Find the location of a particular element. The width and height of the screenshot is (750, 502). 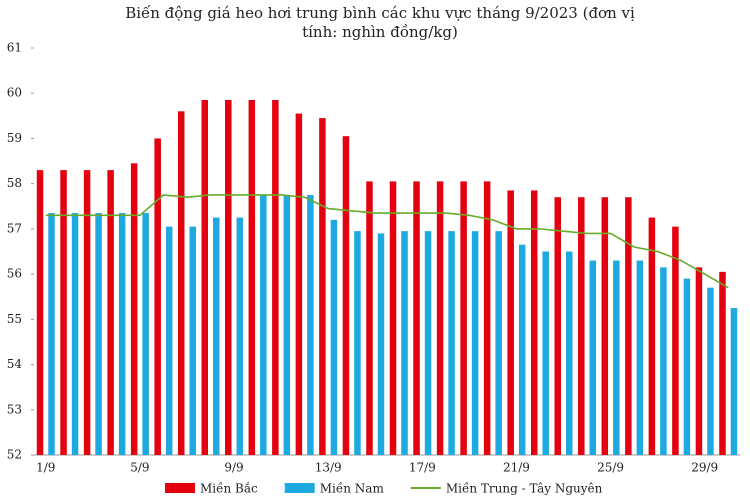

y-tick-label: 52 is located at coordinates (14, 455).